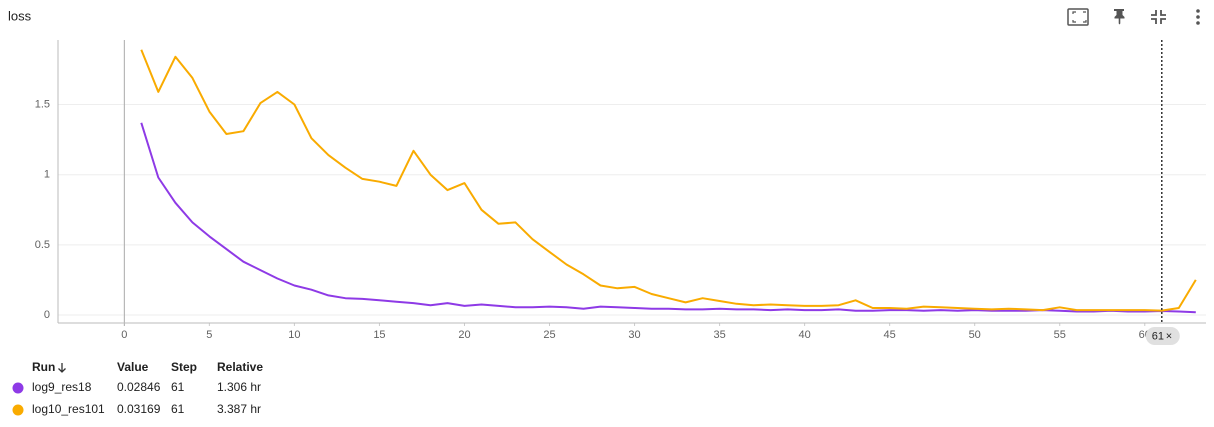 The height and width of the screenshot is (427, 1214). I want to click on x-tick-label: 30, so click(634, 335).